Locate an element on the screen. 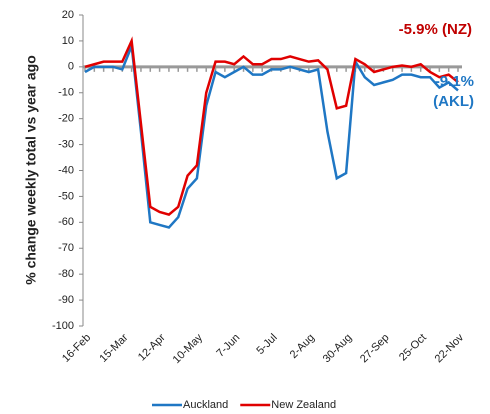  x-tick-label: 10-May is located at coordinates (188, 348).